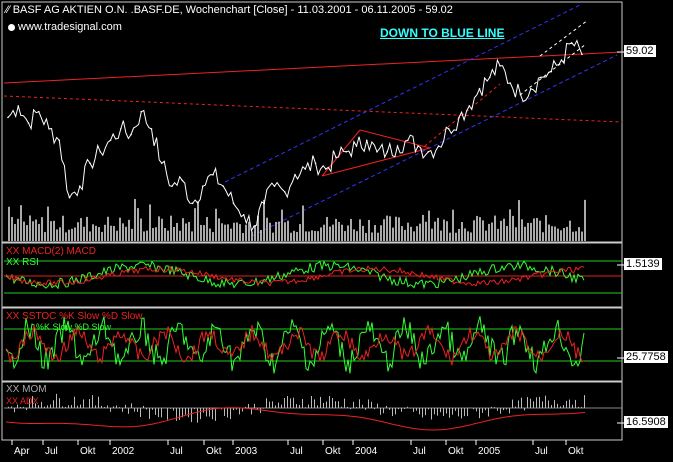  I want to click on red-resistance-line, so click(313, 67).